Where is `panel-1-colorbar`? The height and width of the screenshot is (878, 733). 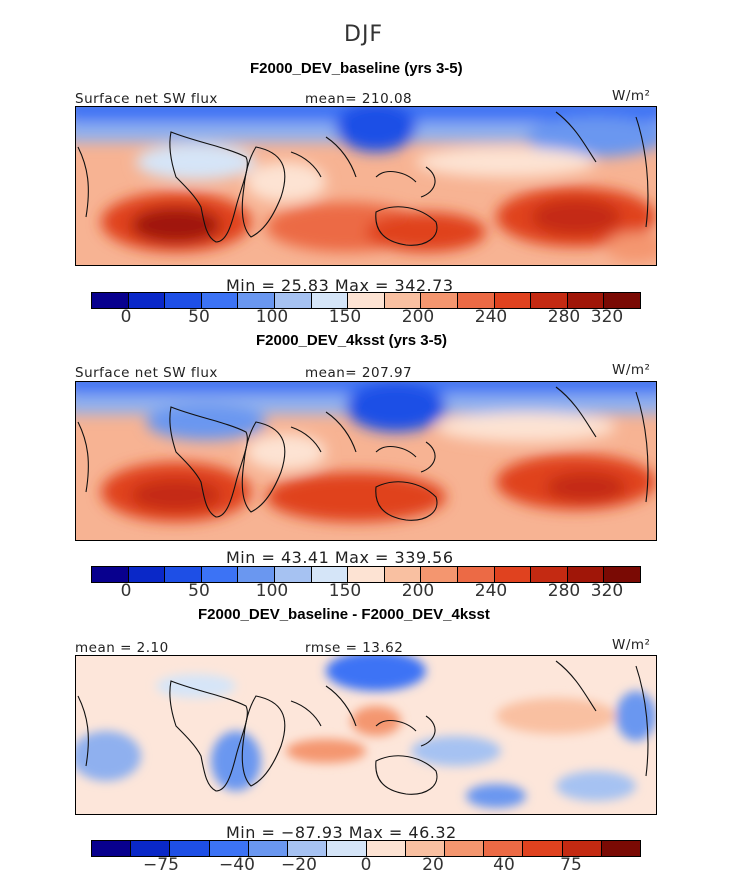
panel-1-colorbar is located at coordinates (366, 300).